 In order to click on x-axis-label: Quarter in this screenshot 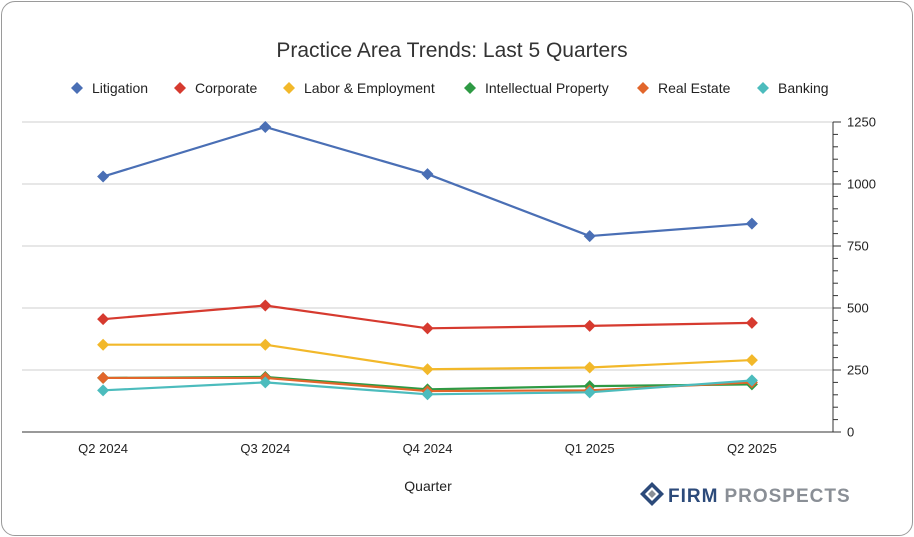, I will do `click(428, 486)`.